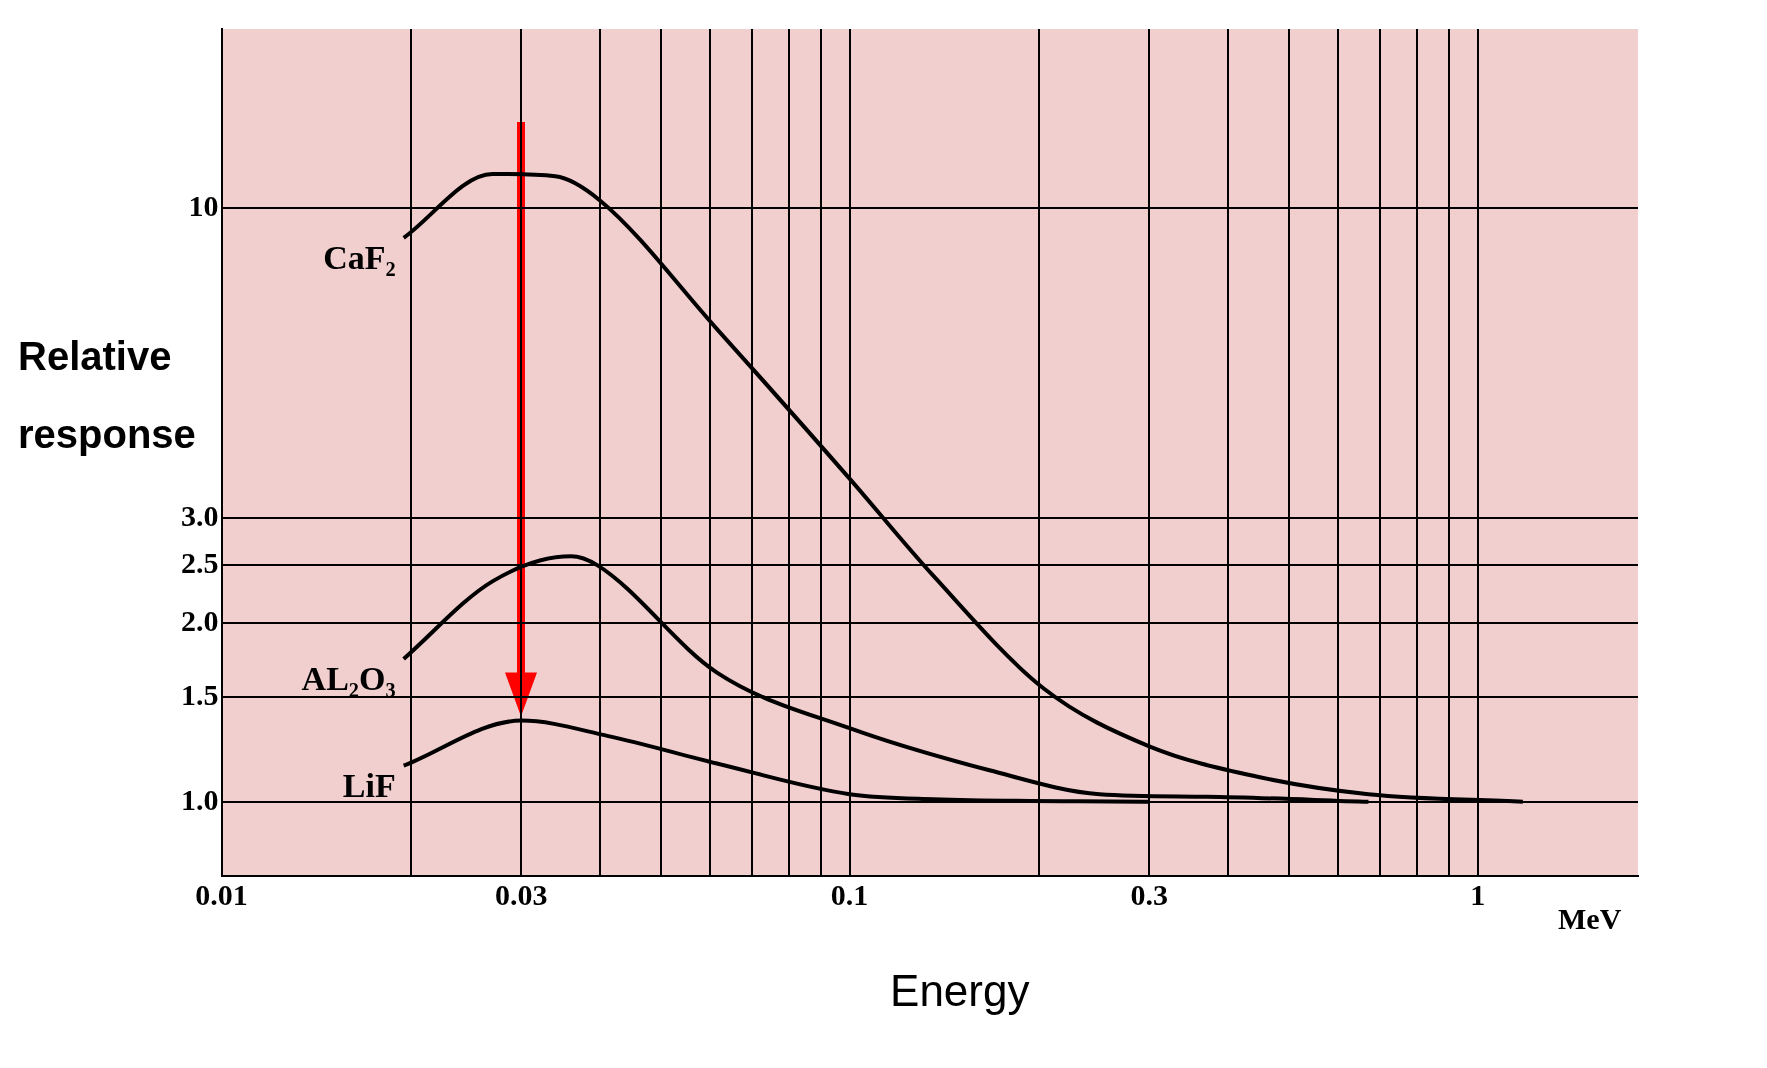 This screenshot has height=1068, width=1767. What do you see at coordinates (200, 563) in the screenshot?
I see `y-tick-label: 2.5` at bounding box center [200, 563].